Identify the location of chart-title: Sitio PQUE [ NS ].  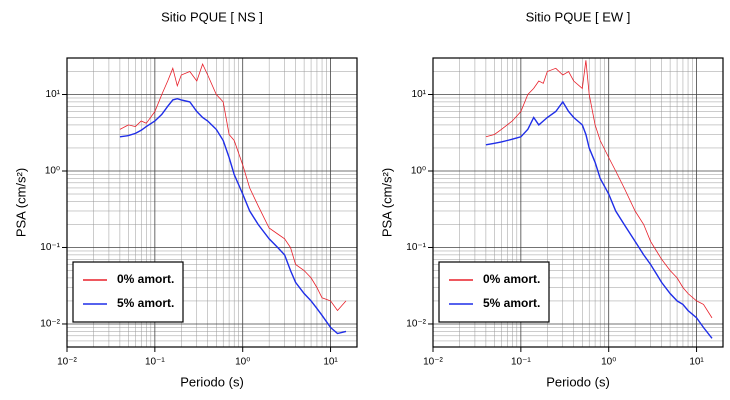
(212, 16).